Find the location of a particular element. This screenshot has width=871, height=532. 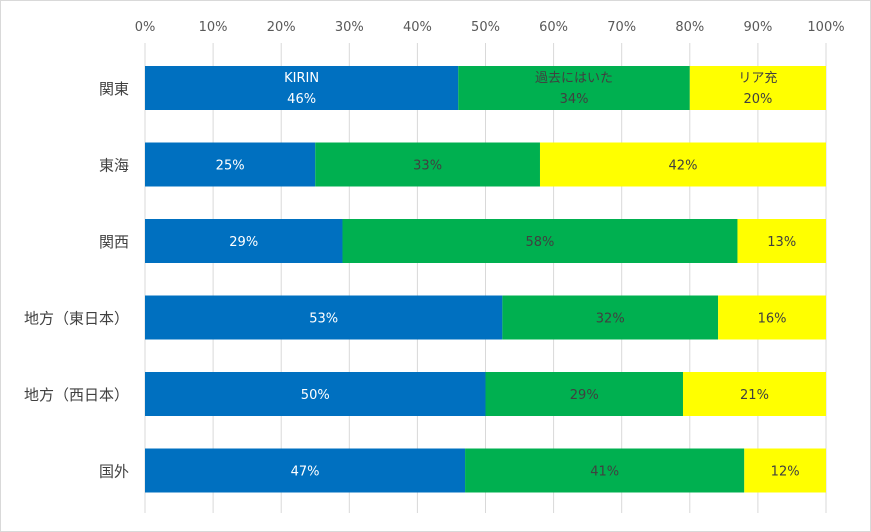

data-label: 32% is located at coordinates (610, 319).